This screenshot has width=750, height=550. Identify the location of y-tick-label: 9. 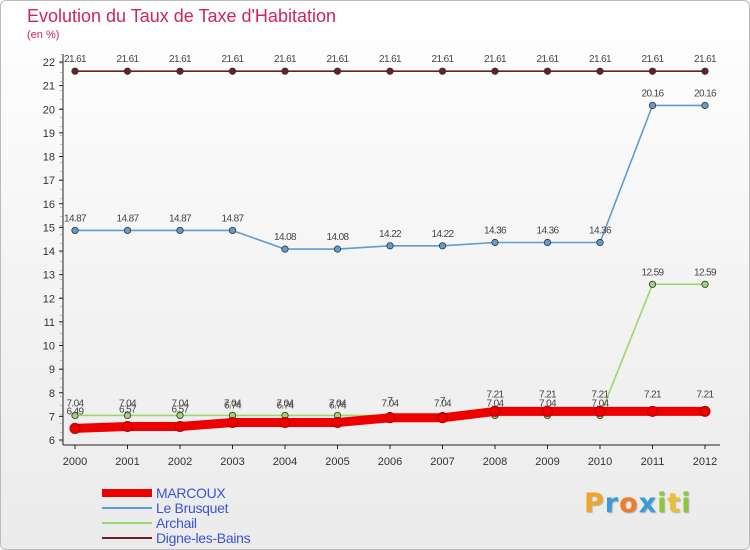
(52, 370).